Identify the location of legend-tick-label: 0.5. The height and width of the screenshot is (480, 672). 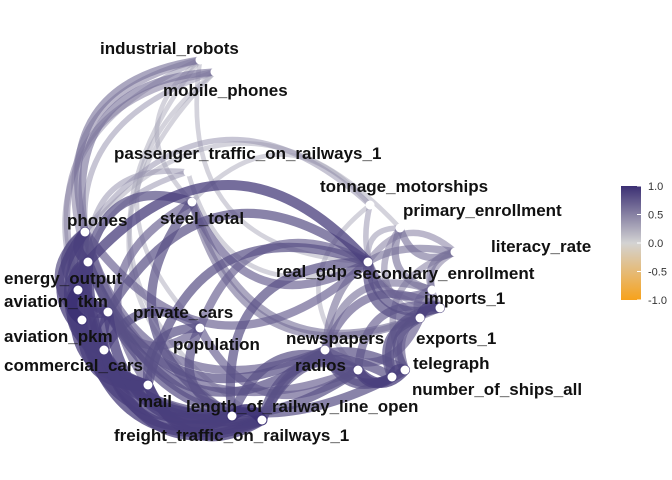
(655, 216).